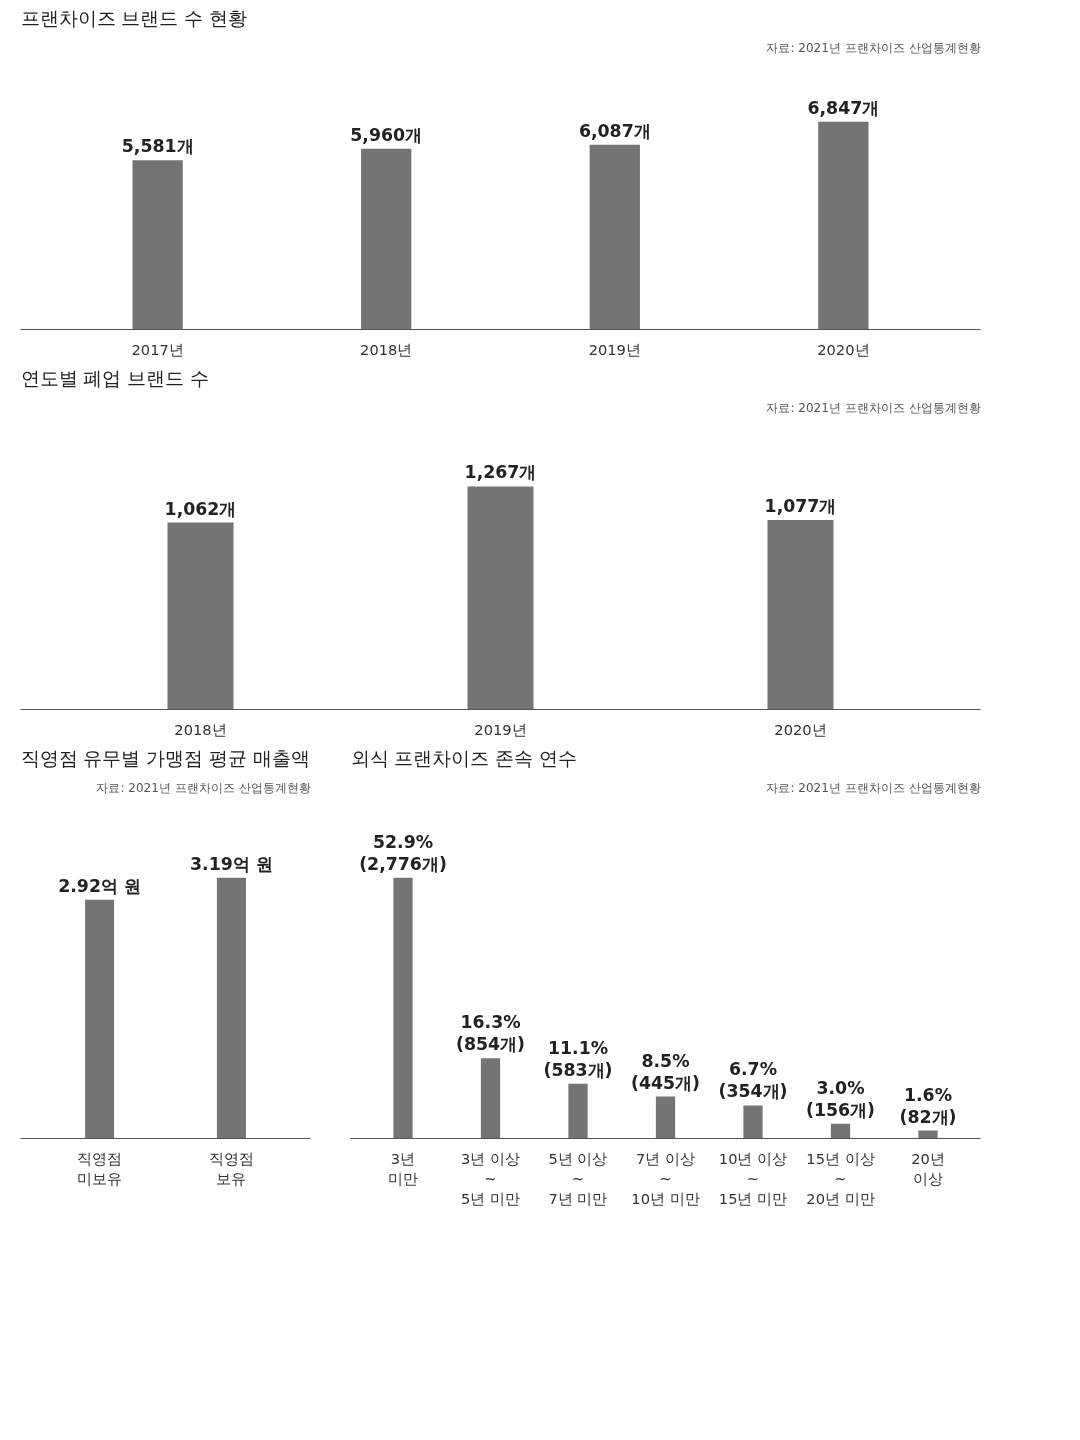 The image size is (1080, 1440). I want to click on x-tick-label: 직영점 보유, so click(231, 1168).